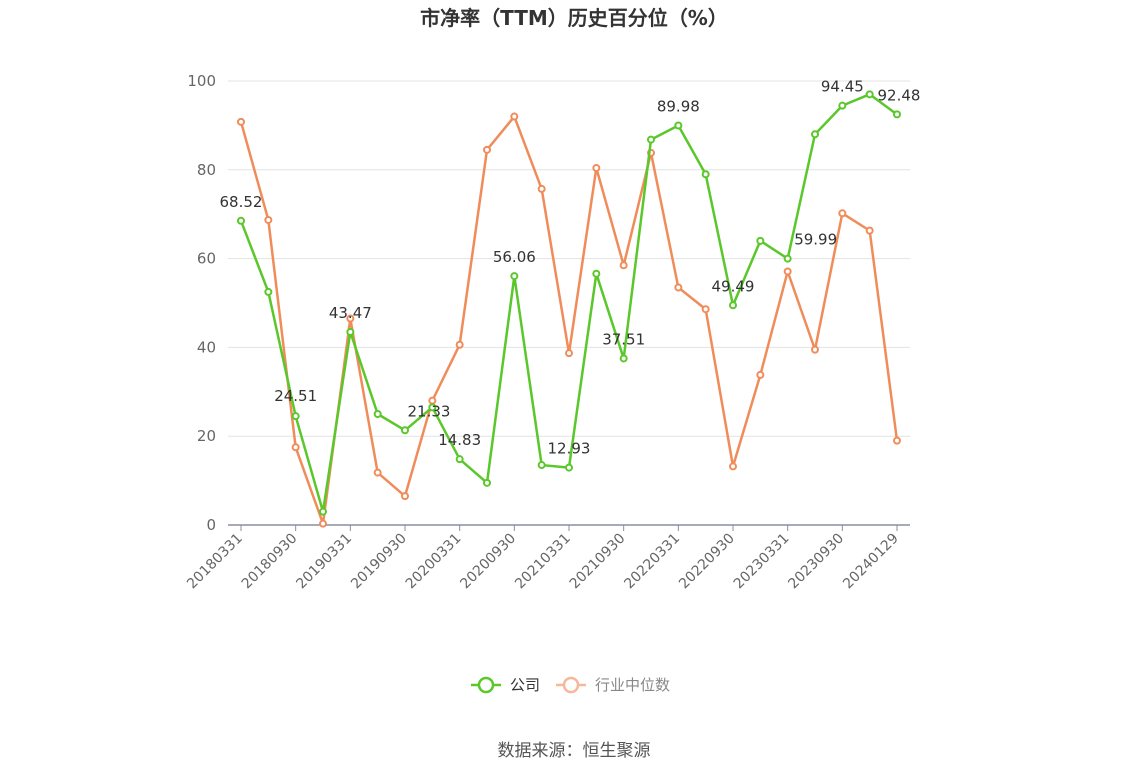 This screenshot has height=776, width=1148. What do you see at coordinates (295, 396) in the screenshot?
I see `data-label: 24.51` at bounding box center [295, 396].